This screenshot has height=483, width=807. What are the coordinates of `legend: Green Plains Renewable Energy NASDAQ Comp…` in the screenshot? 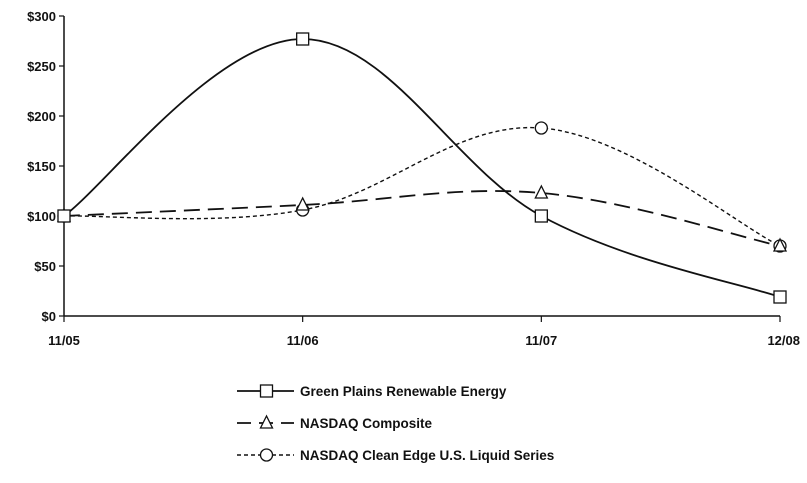 It's located at (395, 423).